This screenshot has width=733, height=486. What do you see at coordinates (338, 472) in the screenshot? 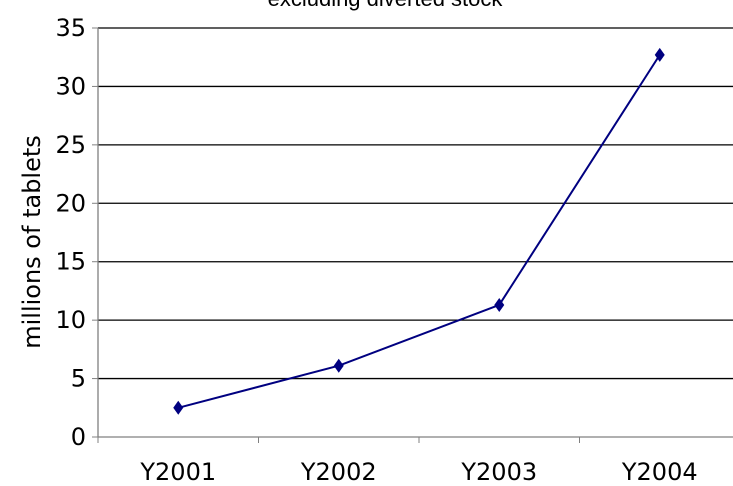
I see `x-tick-label: Y2002` at bounding box center [338, 472].